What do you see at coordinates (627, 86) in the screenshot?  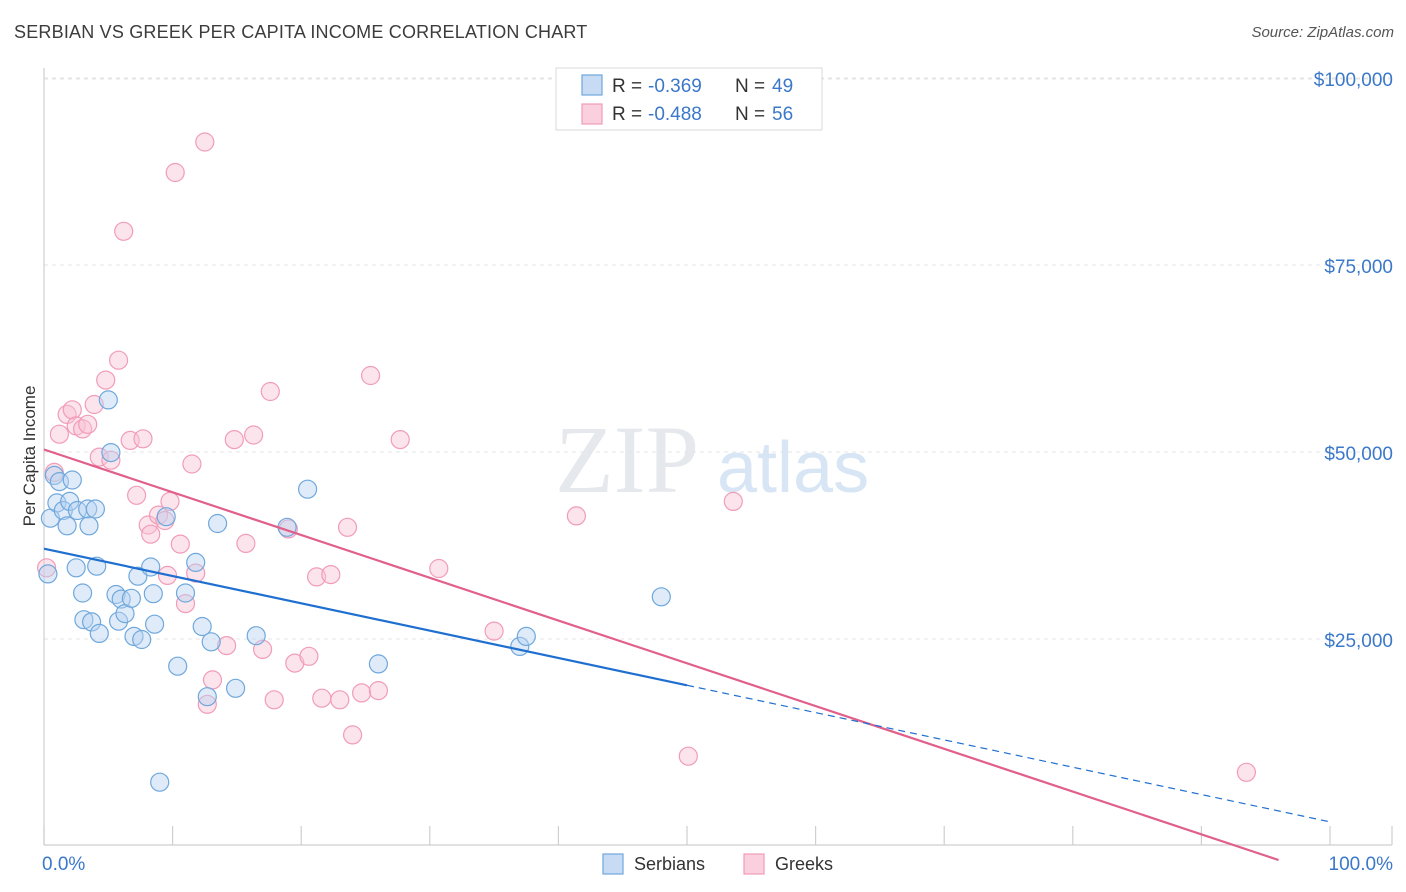 I see `legend-r-label-serbians: R =` at bounding box center [627, 86].